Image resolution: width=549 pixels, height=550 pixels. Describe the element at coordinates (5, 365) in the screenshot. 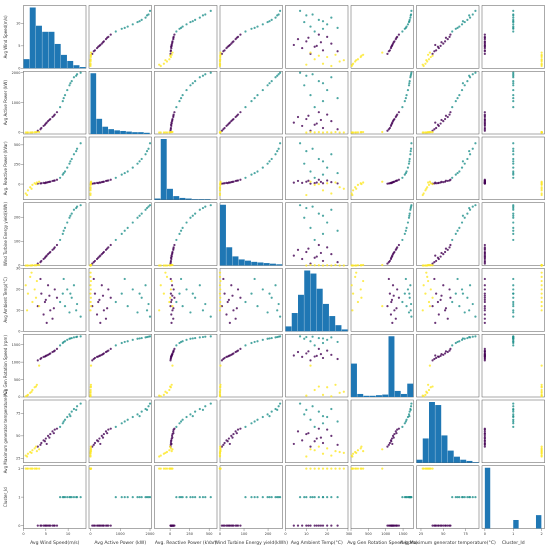

I see `y-axis-label: Avg Gen Rotation Speed (rpm)` at that location.